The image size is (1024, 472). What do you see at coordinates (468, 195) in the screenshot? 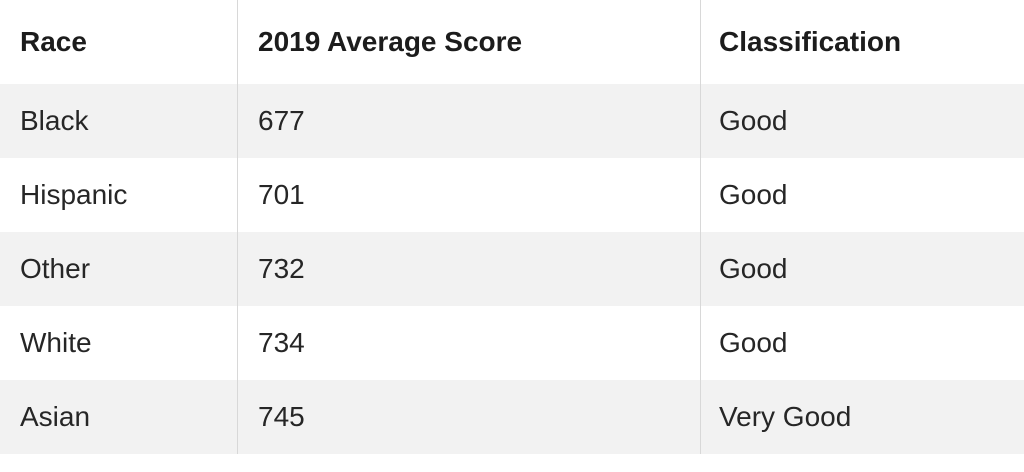
I see `cell-score: 701` at bounding box center [468, 195].